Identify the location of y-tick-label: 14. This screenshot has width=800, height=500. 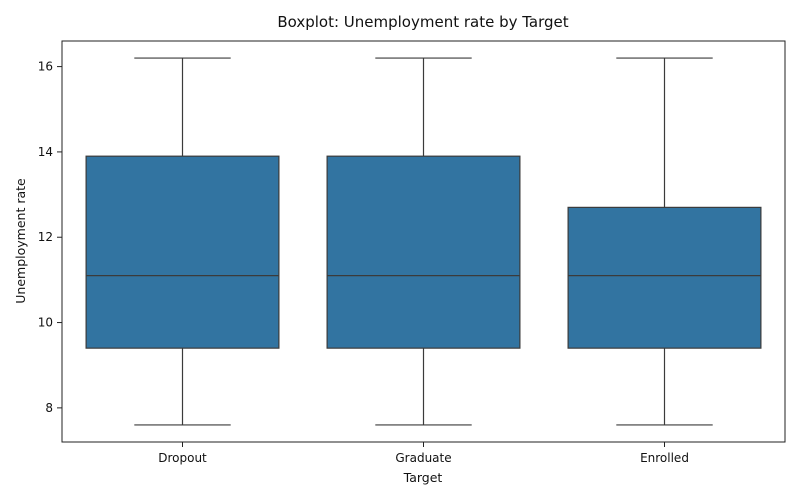
(45, 152).